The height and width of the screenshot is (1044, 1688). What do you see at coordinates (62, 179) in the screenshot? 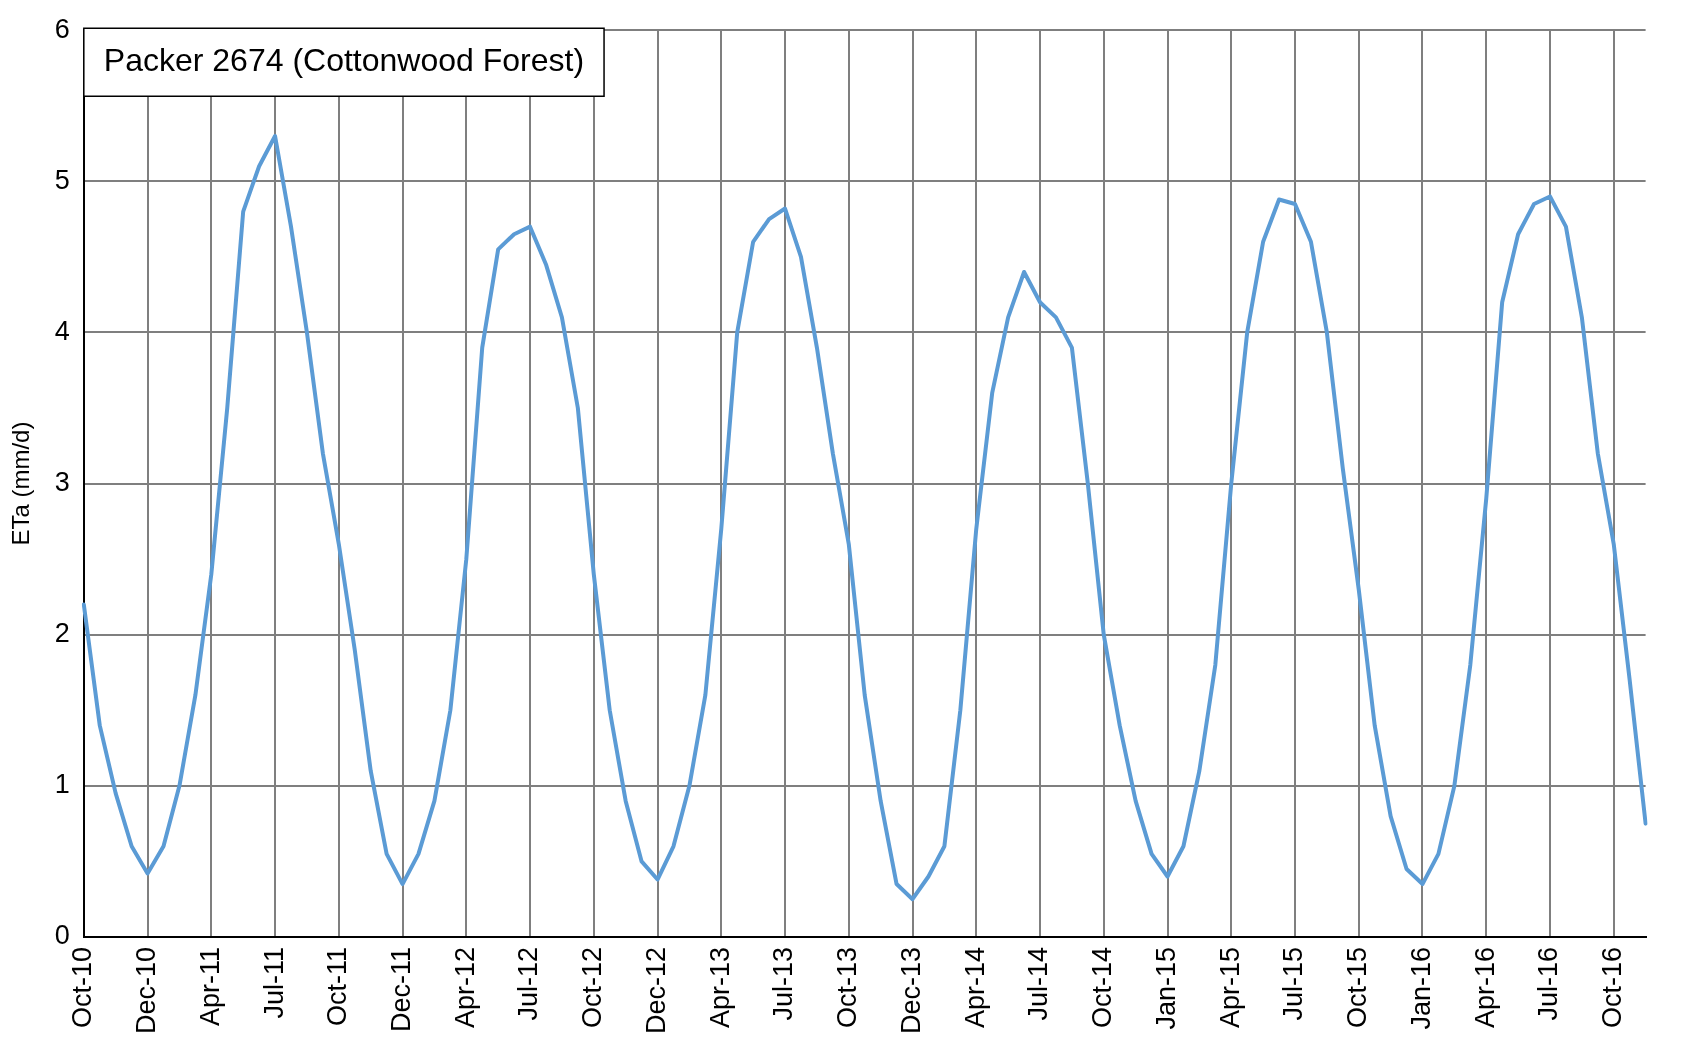
I see `y-tick-label: 5` at bounding box center [62, 179].